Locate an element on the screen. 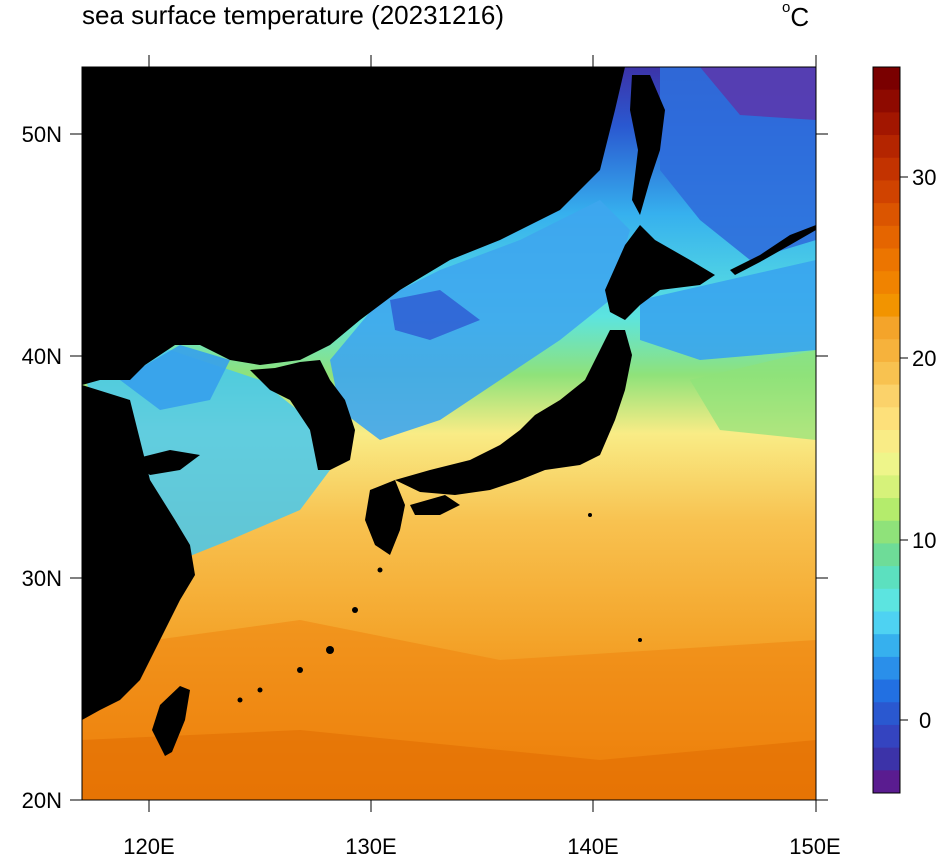  colorbar-ticks is located at coordinates (904, 448).